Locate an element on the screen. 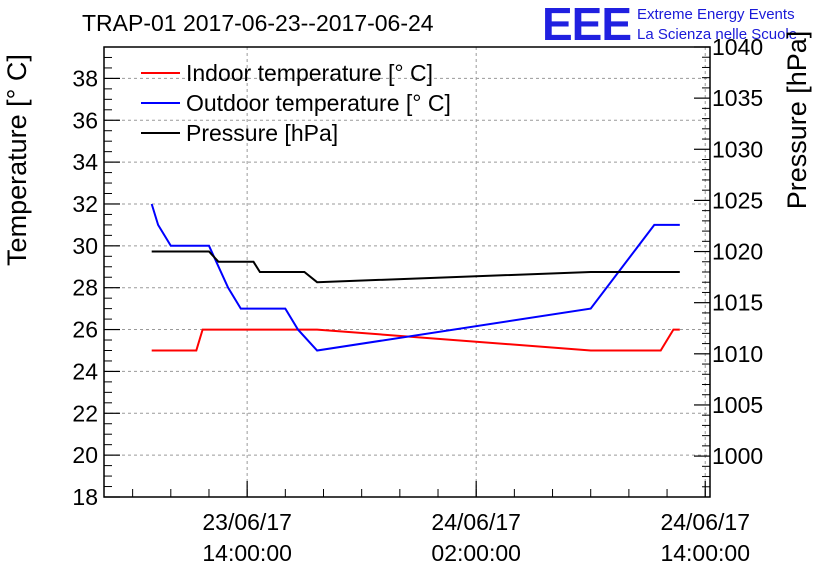 This screenshot has height=572, width=836. legend-label: Outdoor temperature [° C] is located at coordinates (318, 103).